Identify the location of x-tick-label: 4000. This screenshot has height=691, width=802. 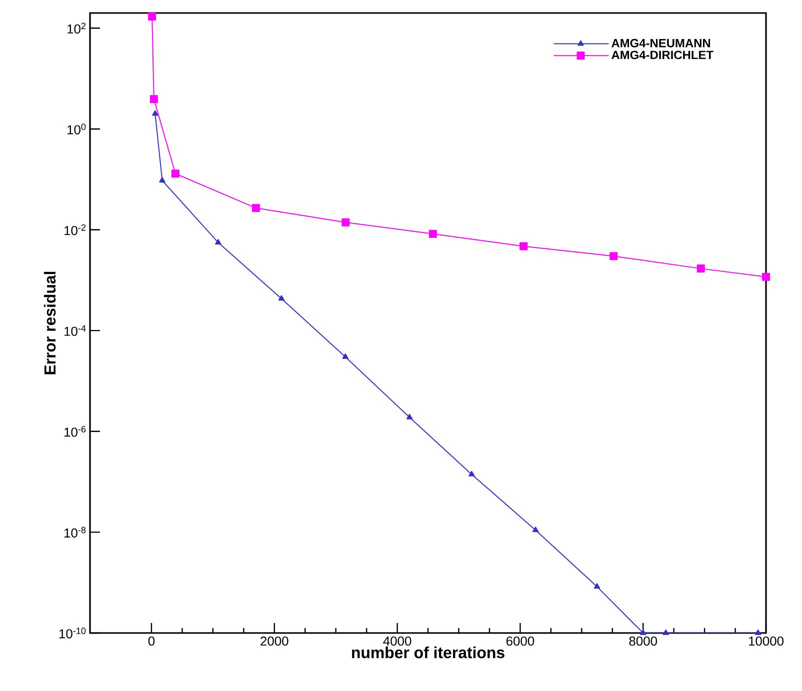
(397, 641).